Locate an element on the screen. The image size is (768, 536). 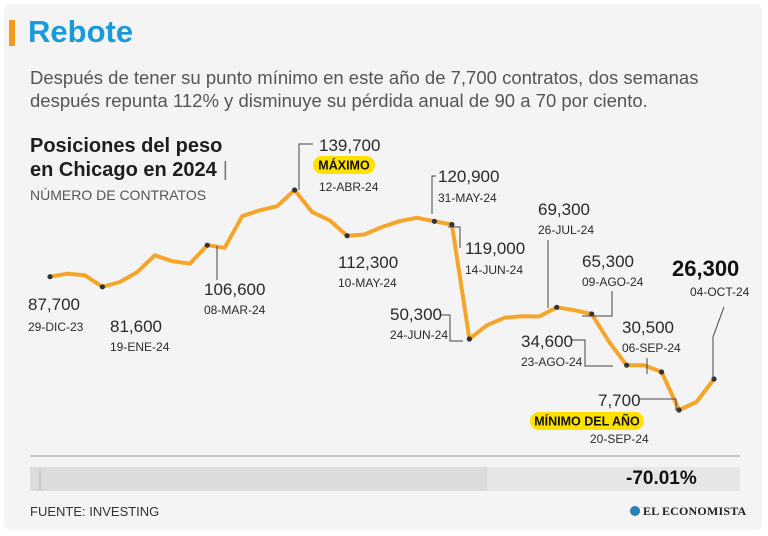
date-label: 04-OCT-24 is located at coordinates (720, 292).